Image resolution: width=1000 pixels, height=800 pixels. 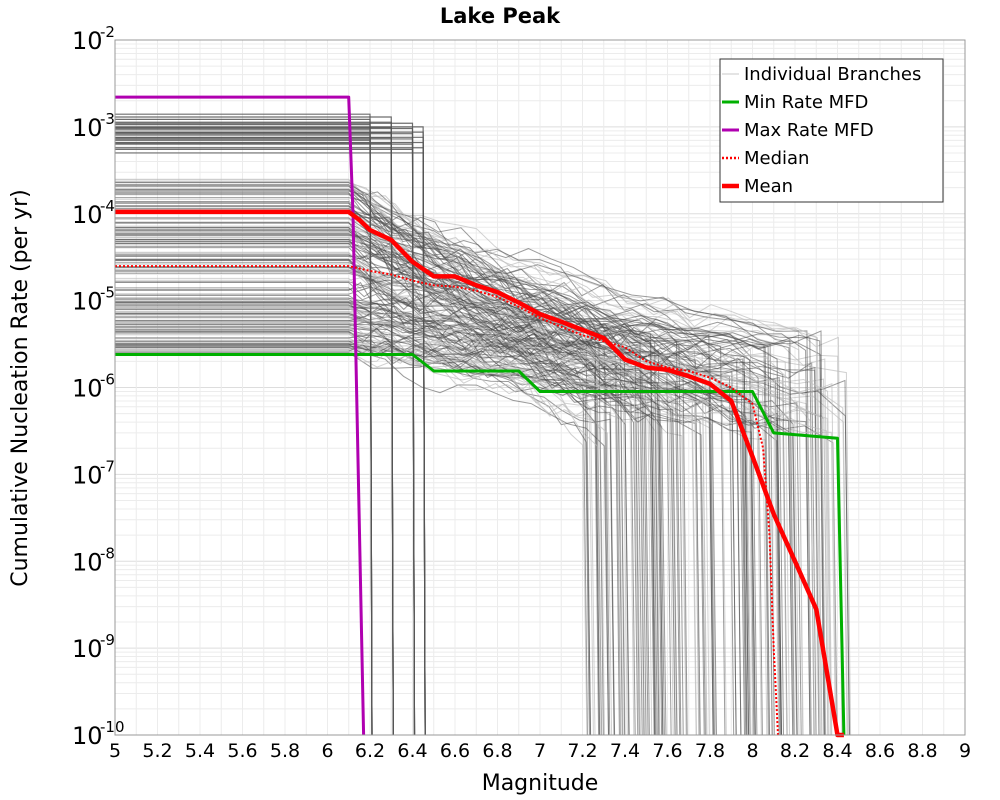 I want to click on y-tick-exponent: -4, so click(x=107, y=206).